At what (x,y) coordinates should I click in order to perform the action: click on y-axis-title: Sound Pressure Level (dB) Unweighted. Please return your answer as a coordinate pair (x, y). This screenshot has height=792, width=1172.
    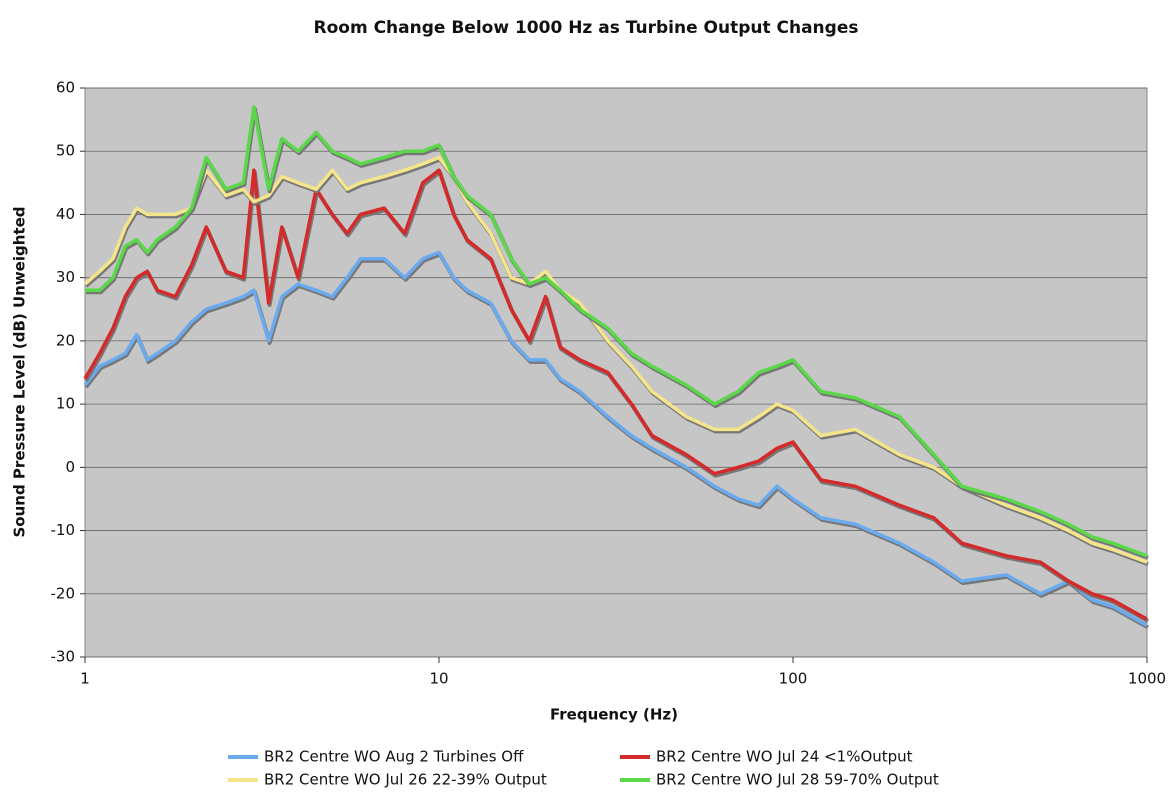
    Looking at the image, I should click on (20, 372).